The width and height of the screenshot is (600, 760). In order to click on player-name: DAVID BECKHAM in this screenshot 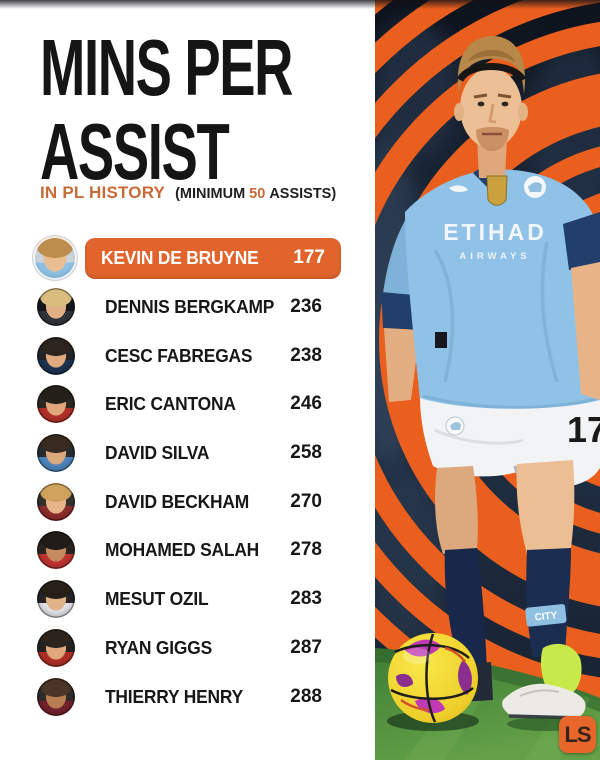, I will do `click(177, 501)`.